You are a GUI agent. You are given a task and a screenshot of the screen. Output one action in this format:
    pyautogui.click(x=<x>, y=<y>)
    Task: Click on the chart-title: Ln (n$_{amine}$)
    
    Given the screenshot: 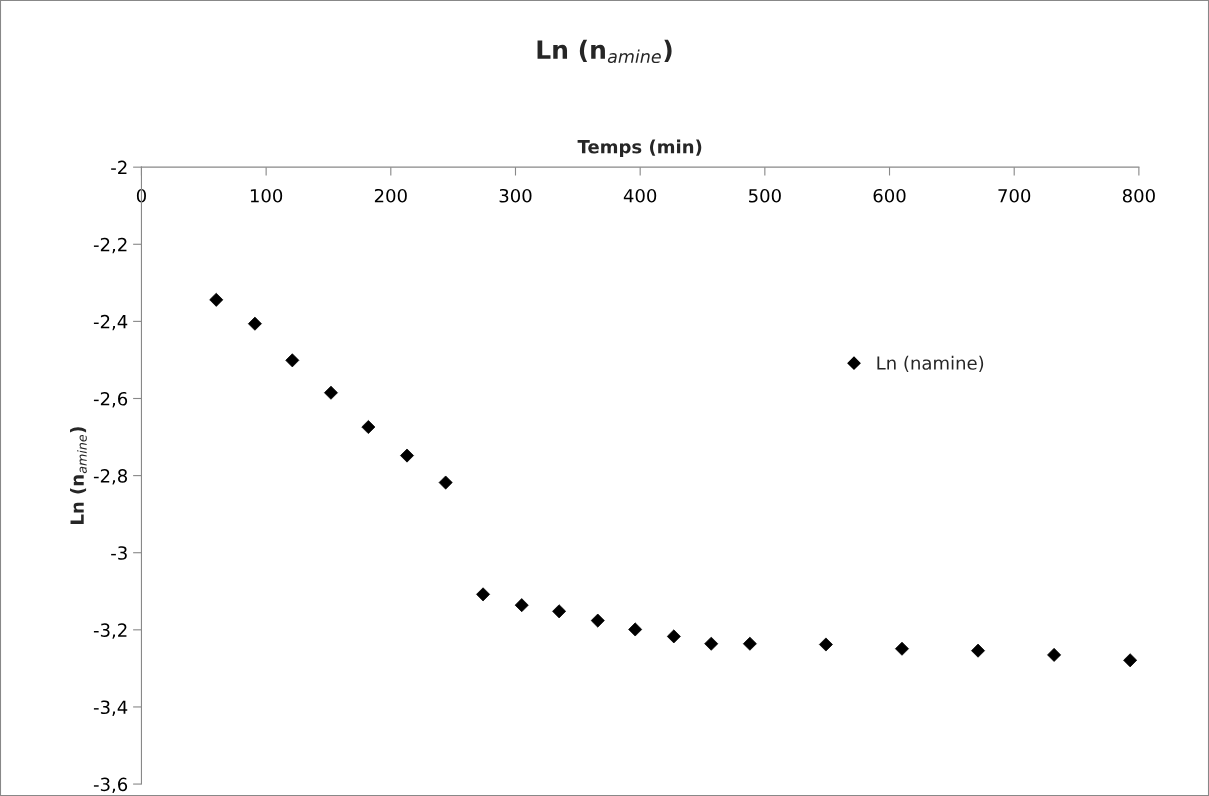 What is the action you would take?
    pyautogui.click(x=604, y=51)
    